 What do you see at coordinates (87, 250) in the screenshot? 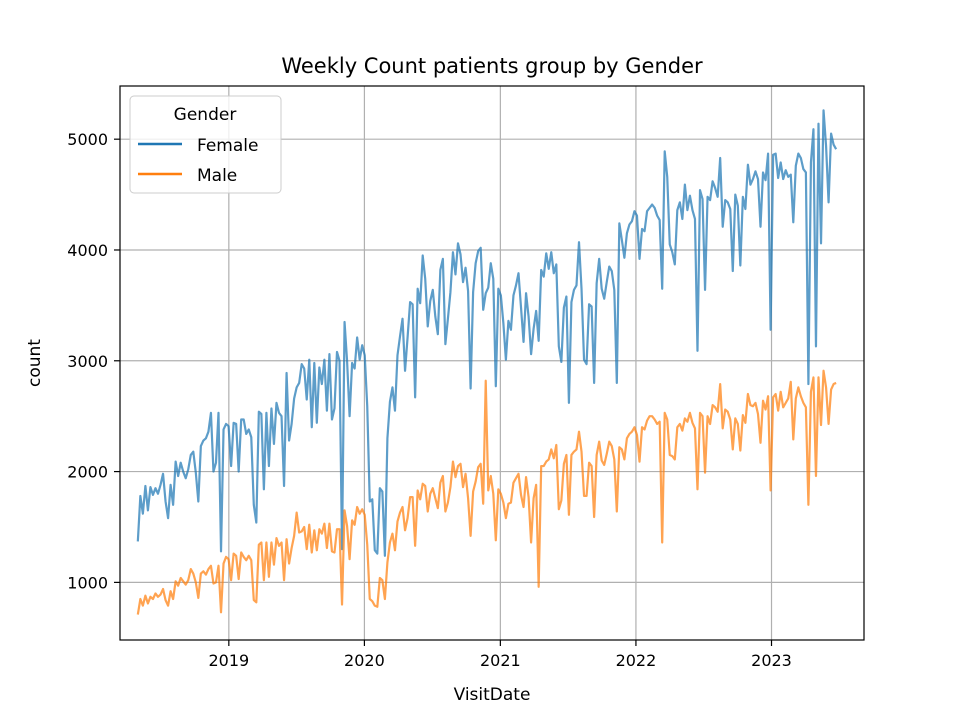
I see `y-tick-label: 4000` at bounding box center [87, 250].